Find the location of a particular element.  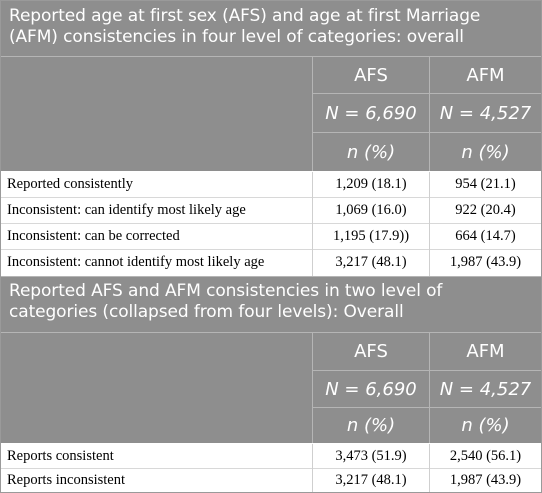

section2-header-blank is located at coordinates (156, 388).